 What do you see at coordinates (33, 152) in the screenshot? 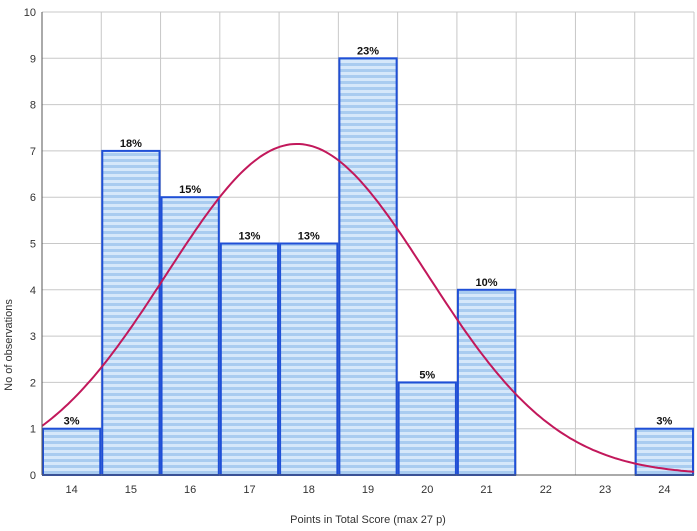
I see `y-tick-label: 7` at bounding box center [33, 152].